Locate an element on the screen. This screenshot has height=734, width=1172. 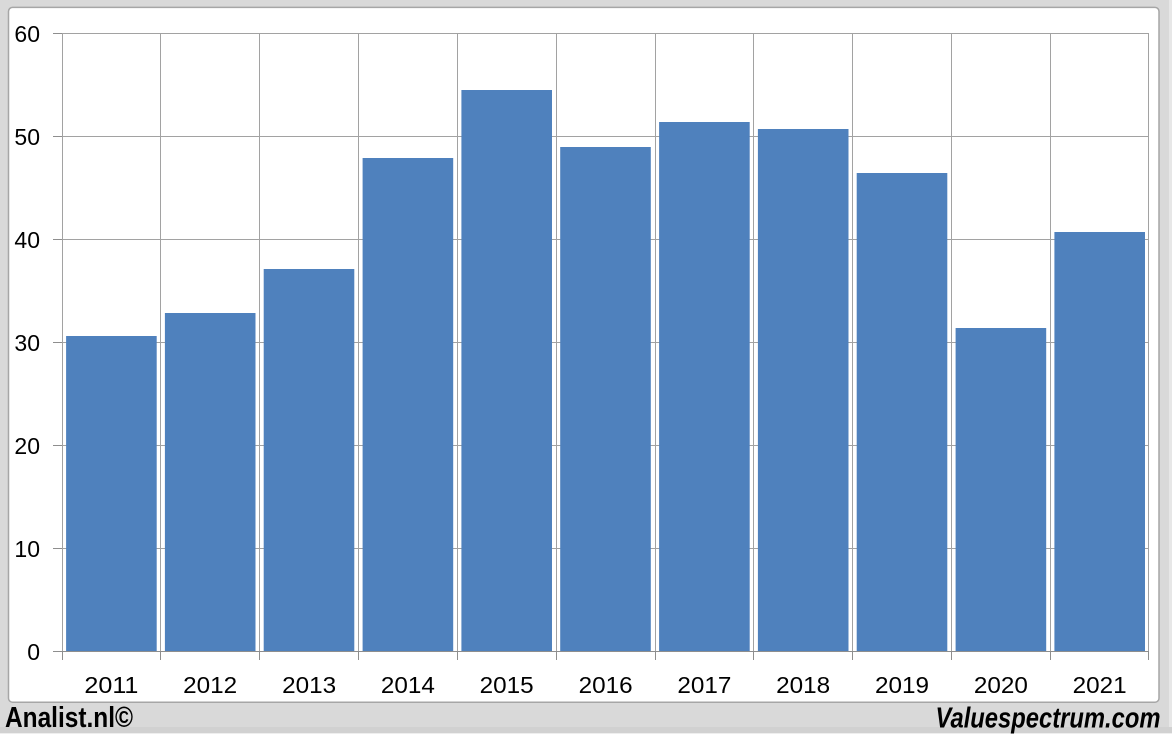
svg-text: 2019 is located at coordinates (902, 685).